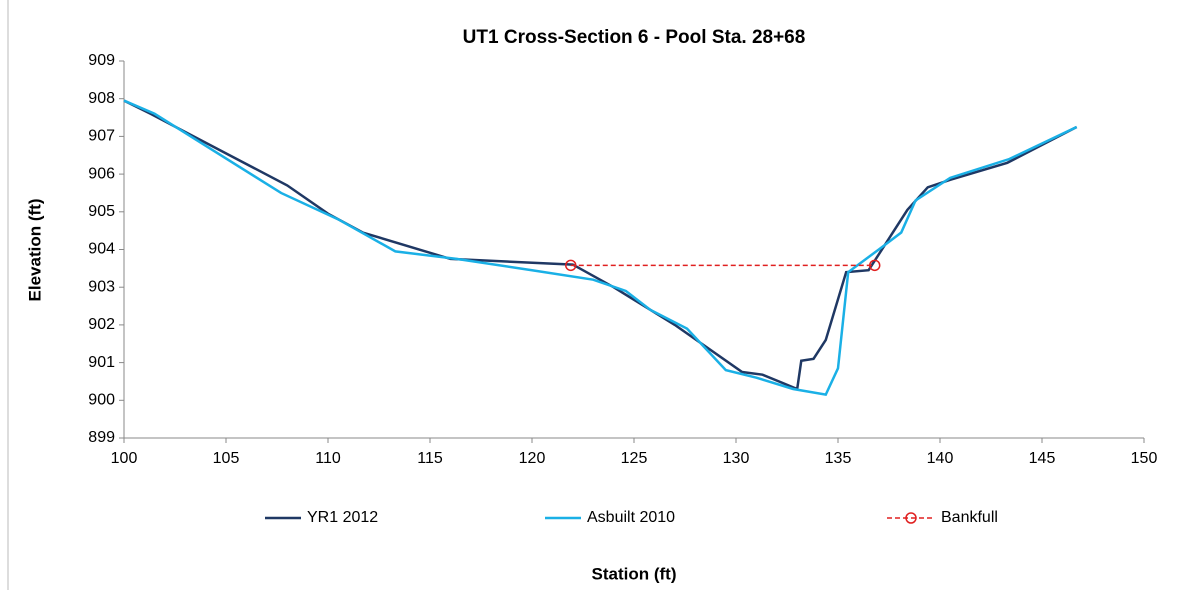 Image resolution: width=1181 pixels, height=590 pixels. I want to click on x-tick-label: 110, so click(328, 458).